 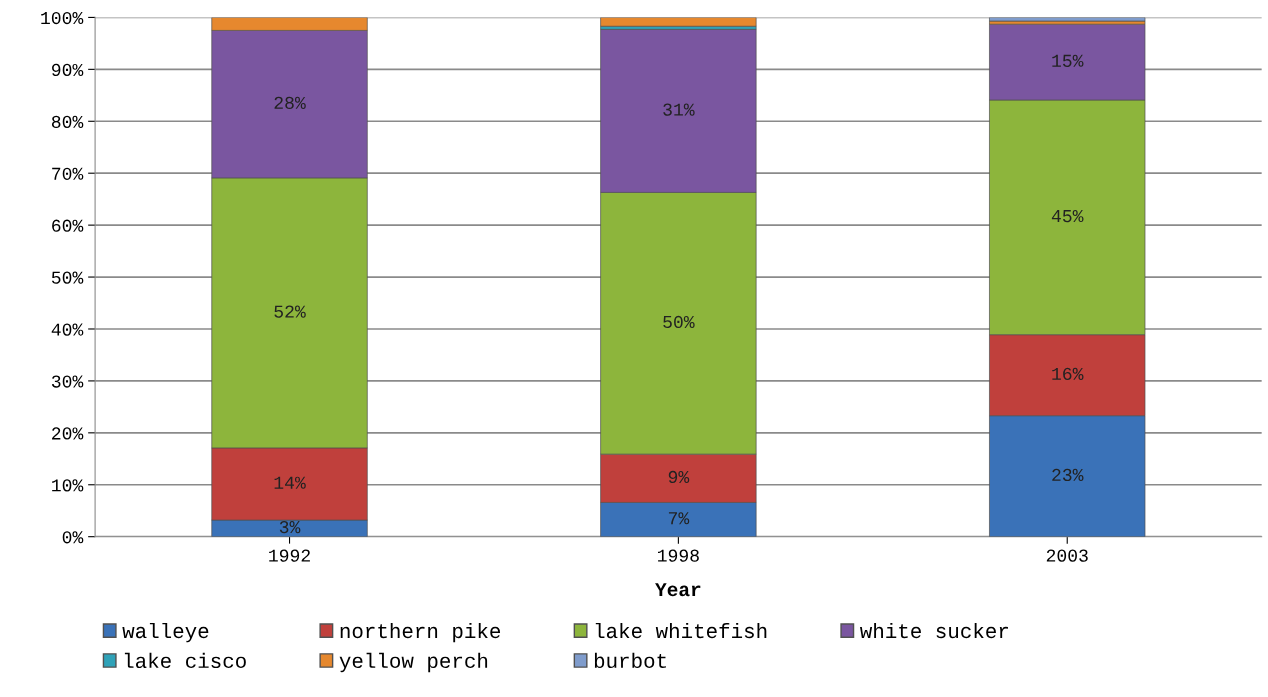 What do you see at coordinates (68, 433) in the screenshot?
I see `y-tick-label: 20%` at bounding box center [68, 433].